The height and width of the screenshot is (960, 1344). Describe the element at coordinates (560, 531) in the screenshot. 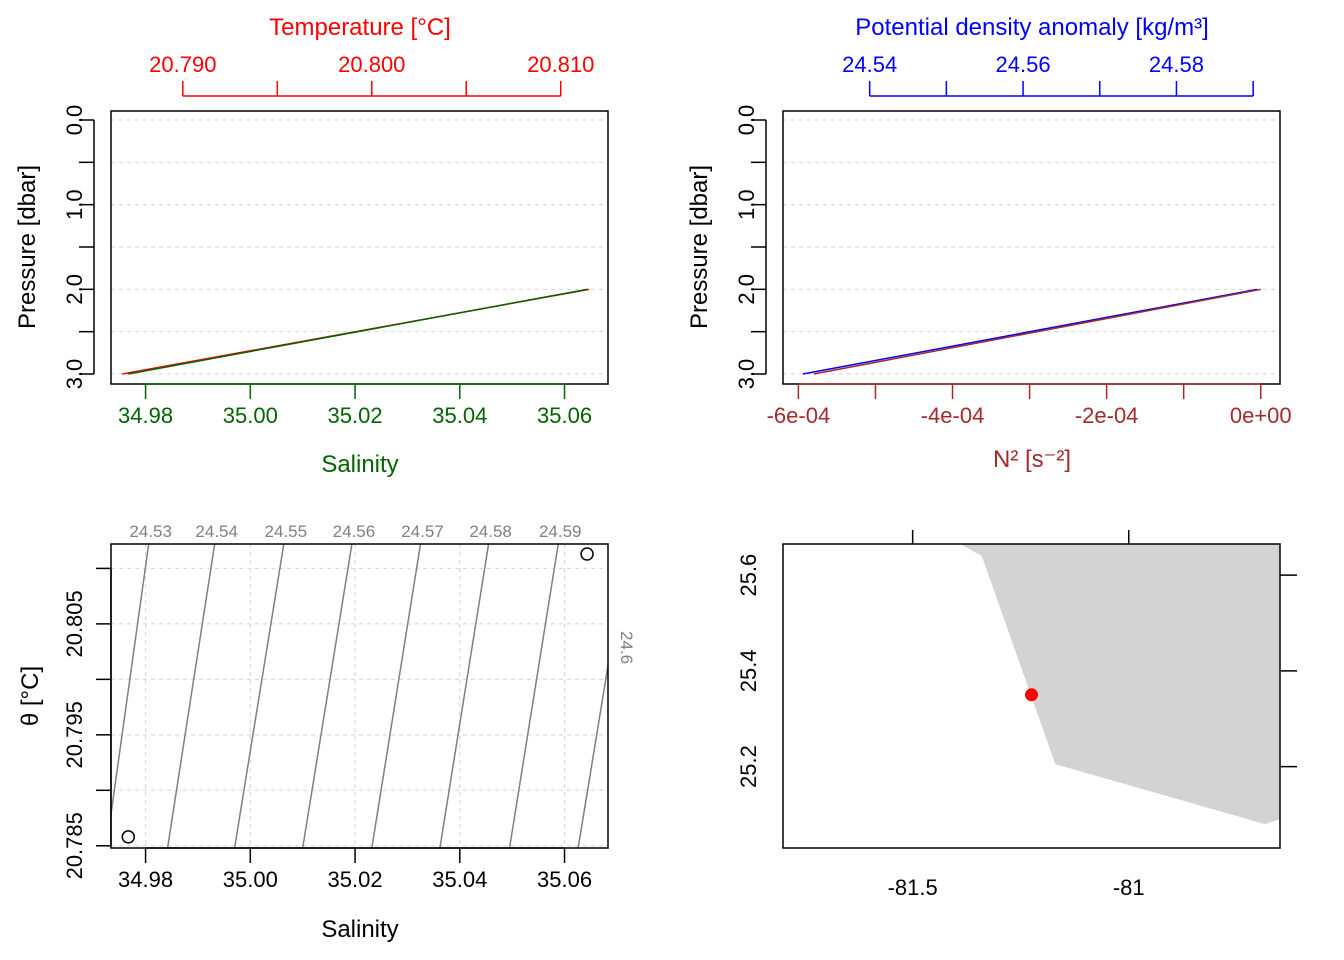

I see `isopycnal-label: 24.59` at that location.